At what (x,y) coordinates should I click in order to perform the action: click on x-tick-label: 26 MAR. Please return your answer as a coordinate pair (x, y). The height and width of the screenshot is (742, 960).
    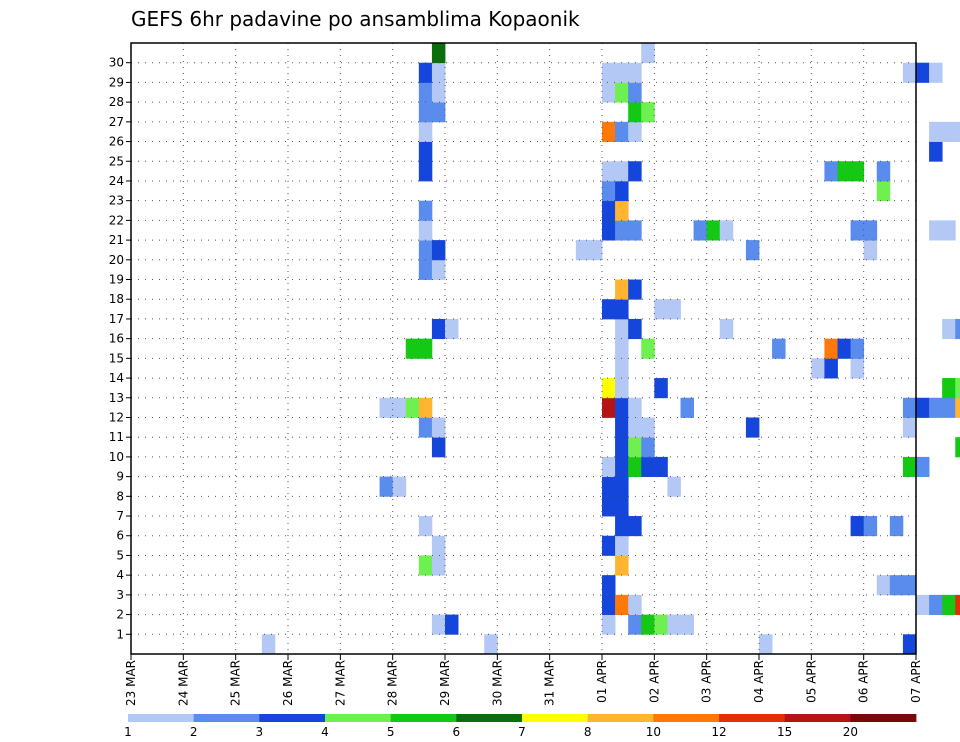
    Looking at the image, I should click on (288, 683).